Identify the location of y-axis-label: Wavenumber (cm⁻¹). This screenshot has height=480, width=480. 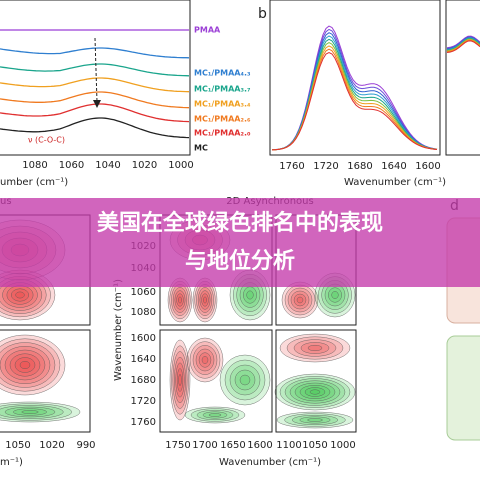
(118, 330).